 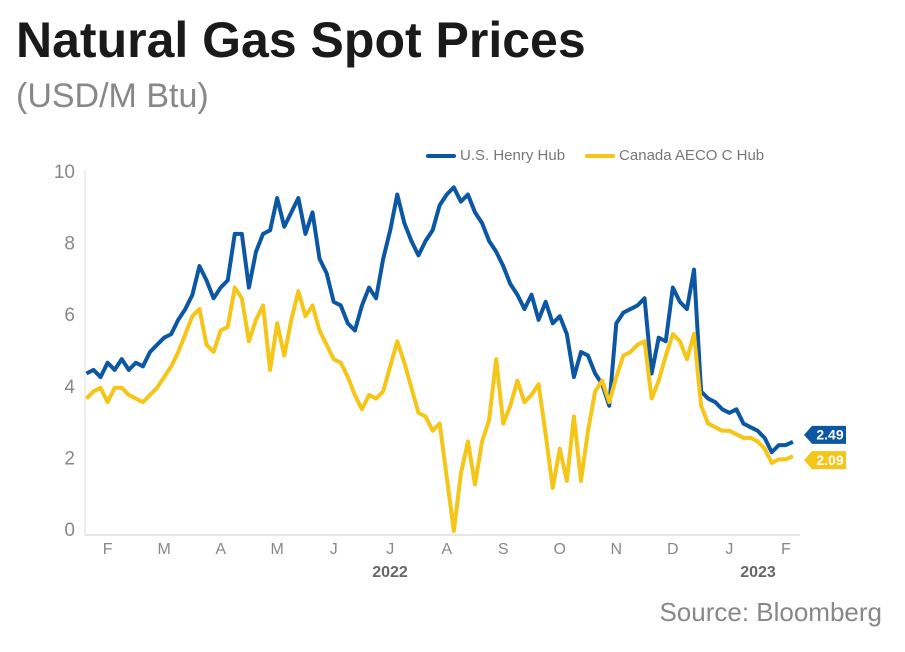 What do you see at coordinates (69, 244) in the screenshot?
I see `y-tick-label: 8` at bounding box center [69, 244].